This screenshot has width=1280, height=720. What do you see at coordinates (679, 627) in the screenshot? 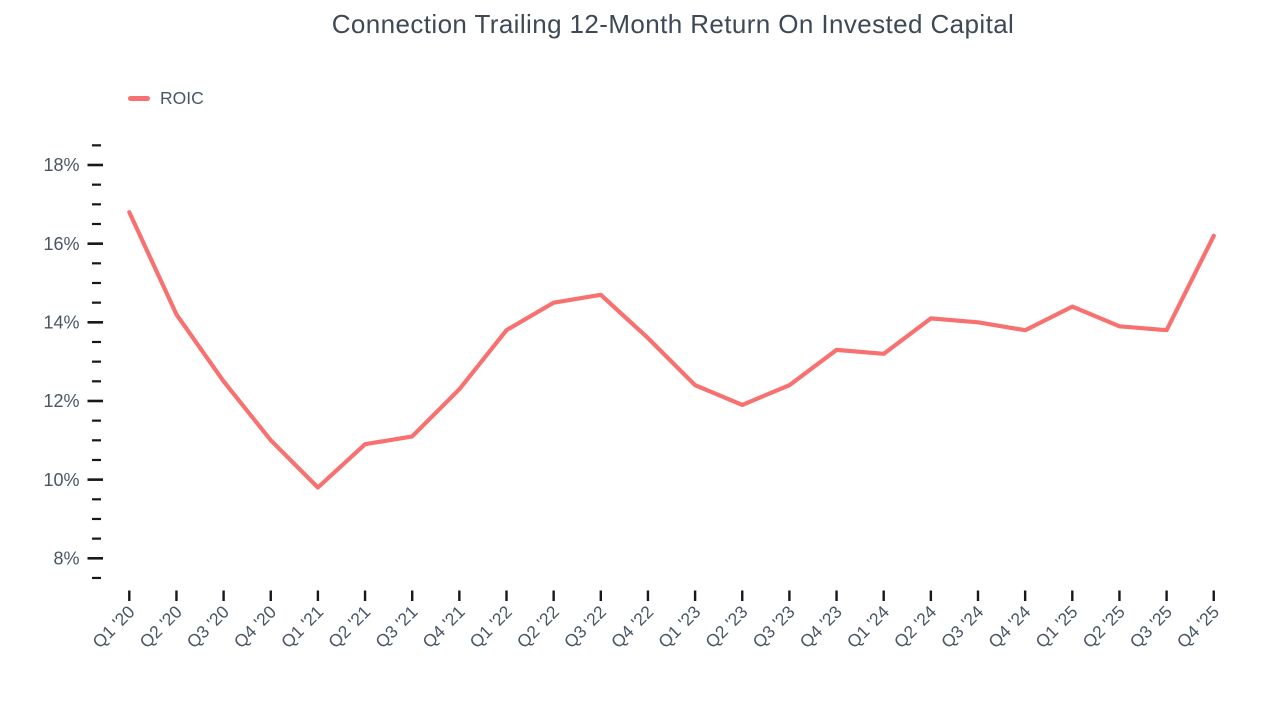
I see `x-tick-label: Q1 '23` at bounding box center [679, 627].